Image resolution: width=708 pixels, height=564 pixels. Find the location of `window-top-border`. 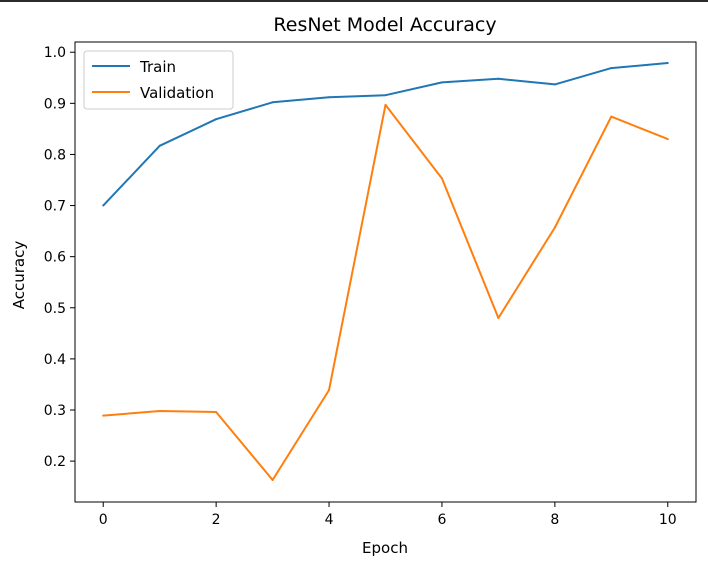

window-top-border is located at coordinates (354, 1).